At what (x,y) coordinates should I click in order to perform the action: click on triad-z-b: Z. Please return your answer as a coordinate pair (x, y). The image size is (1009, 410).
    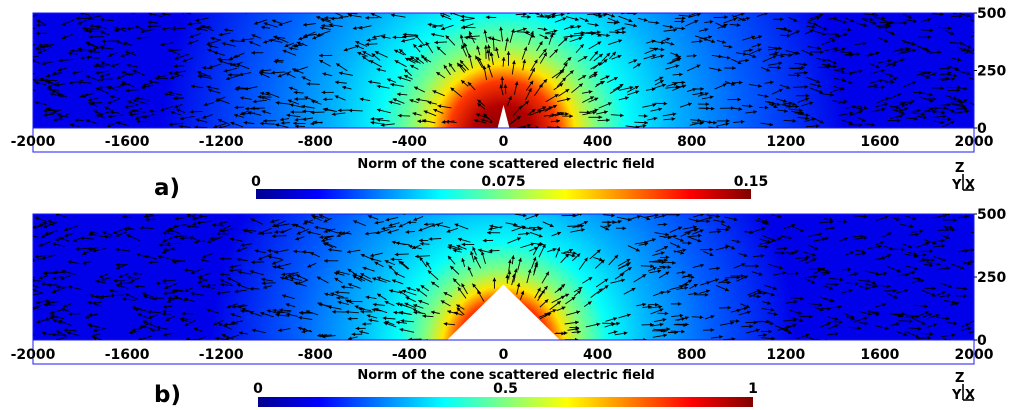
    Looking at the image, I should click on (959, 378).